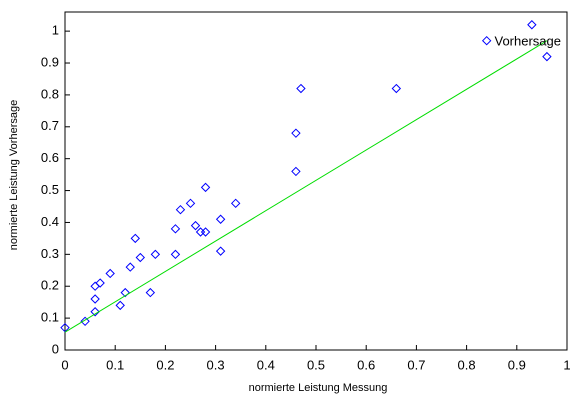 Image resolution: width=573 pixels, height=398 pixels. What do you see at coordinates (50, 93) in the screenshot?
I see `y-tick-label: 0.8` at bounding box center [50, 93].